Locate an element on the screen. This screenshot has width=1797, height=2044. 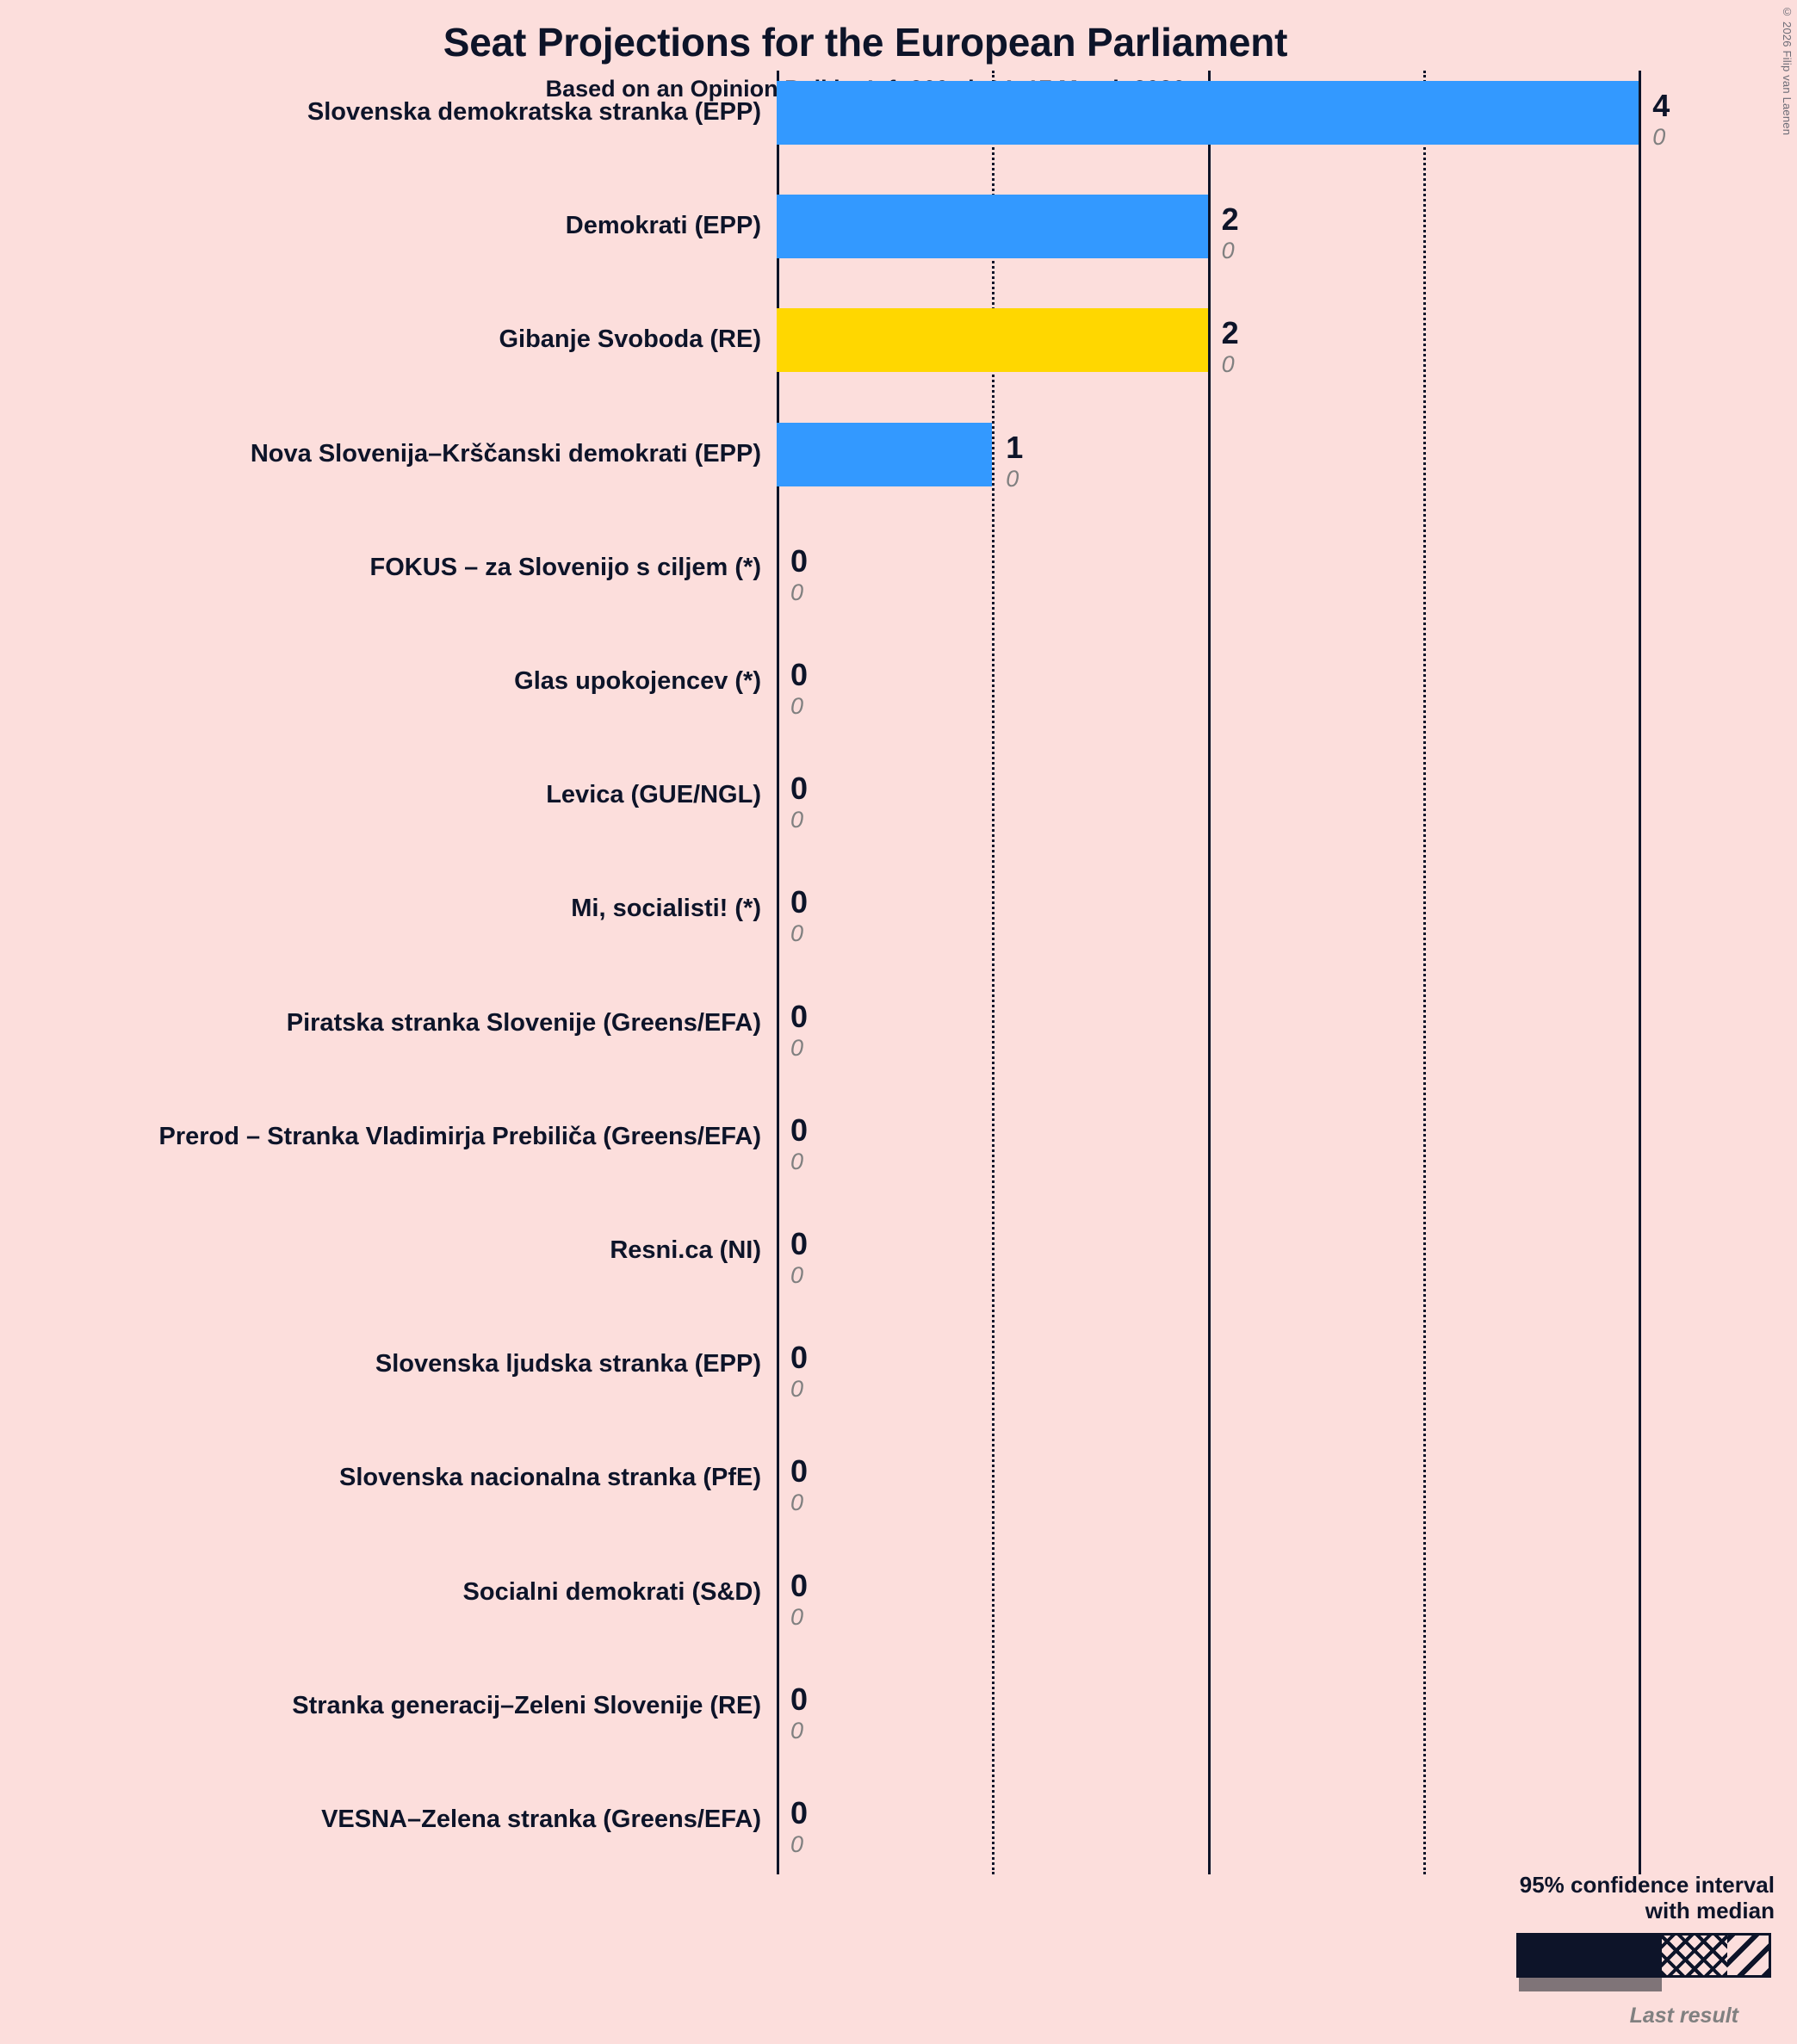
chart-row: Slovenska nacionalna stranka (PfE) 0 0 is located at coordinates (898, 1480).